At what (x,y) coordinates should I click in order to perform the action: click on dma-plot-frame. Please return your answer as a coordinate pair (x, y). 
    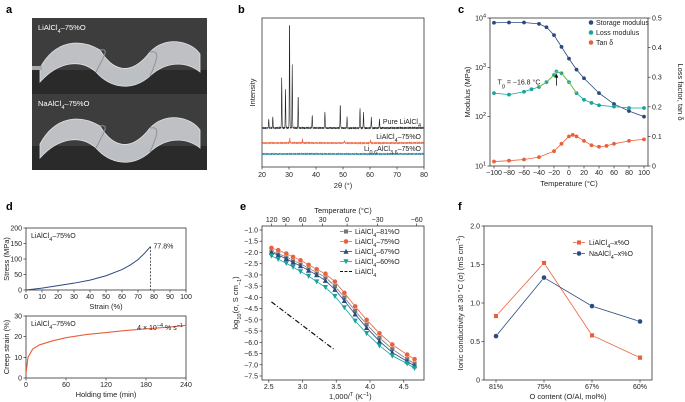
    Looking at the image, I should click on (569, 92).